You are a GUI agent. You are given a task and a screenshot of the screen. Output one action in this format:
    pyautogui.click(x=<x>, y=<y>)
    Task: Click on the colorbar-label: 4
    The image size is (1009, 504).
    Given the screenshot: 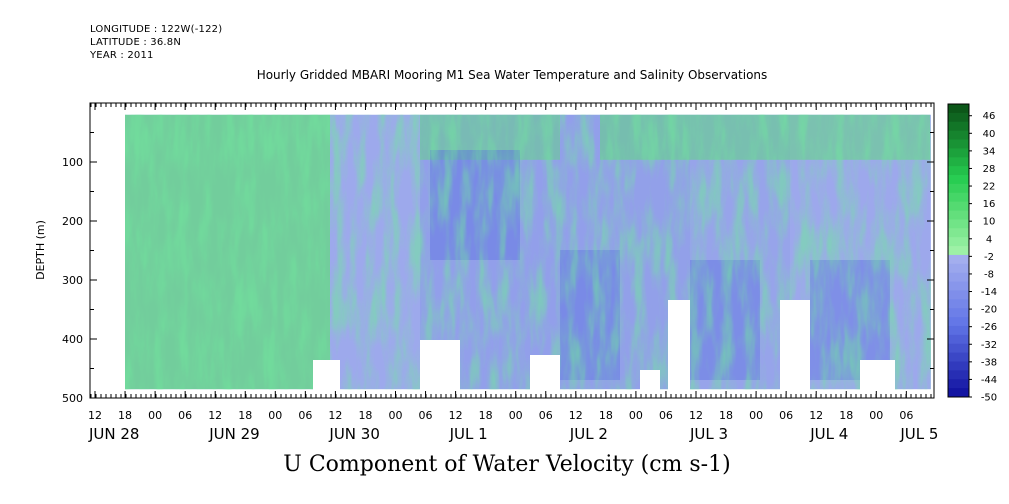 What is the action you would take?
    pyautogui.click(x=989, y=239)
    